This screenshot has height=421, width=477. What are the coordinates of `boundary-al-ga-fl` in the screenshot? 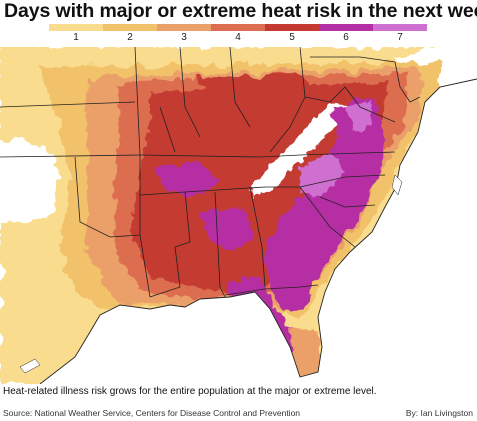 It's located at (271, 290).